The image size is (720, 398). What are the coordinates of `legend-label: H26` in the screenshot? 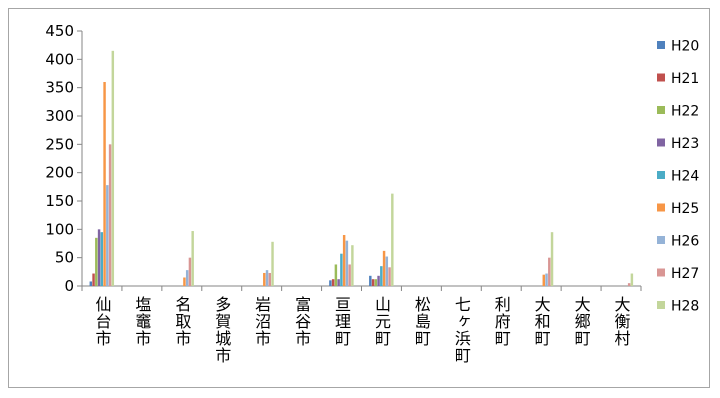 It's located at (685, 242).